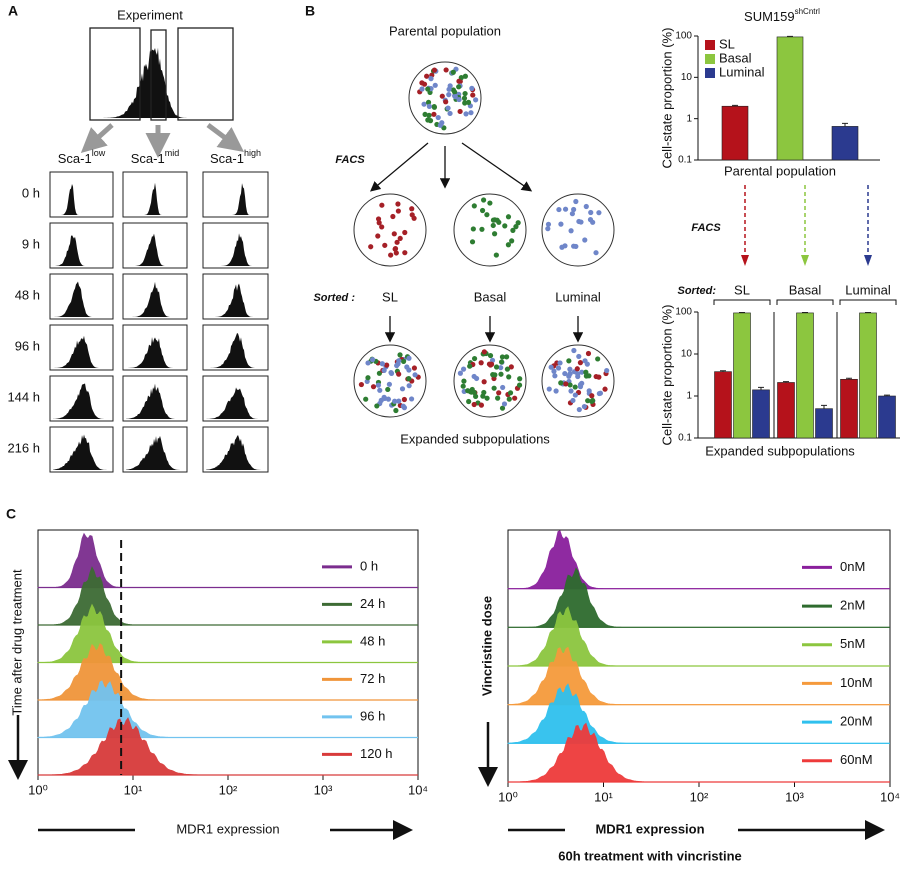 Image resolution: width=906 pixels, height=875 pixels. What do you see at coordinates (369, 565) in the screenshot?
I see `legend-label: 0 h` at bounding box center [369, 565].